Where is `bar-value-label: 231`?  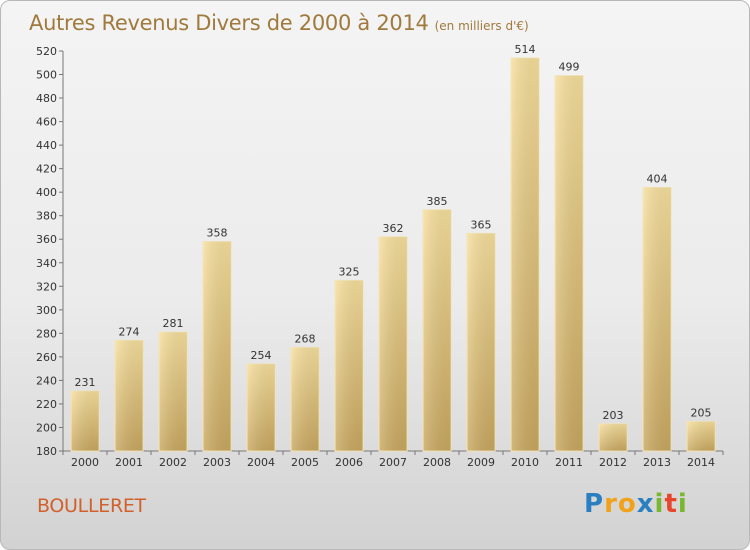 bar-value-label: 231 is located at coordinates (85, 382).